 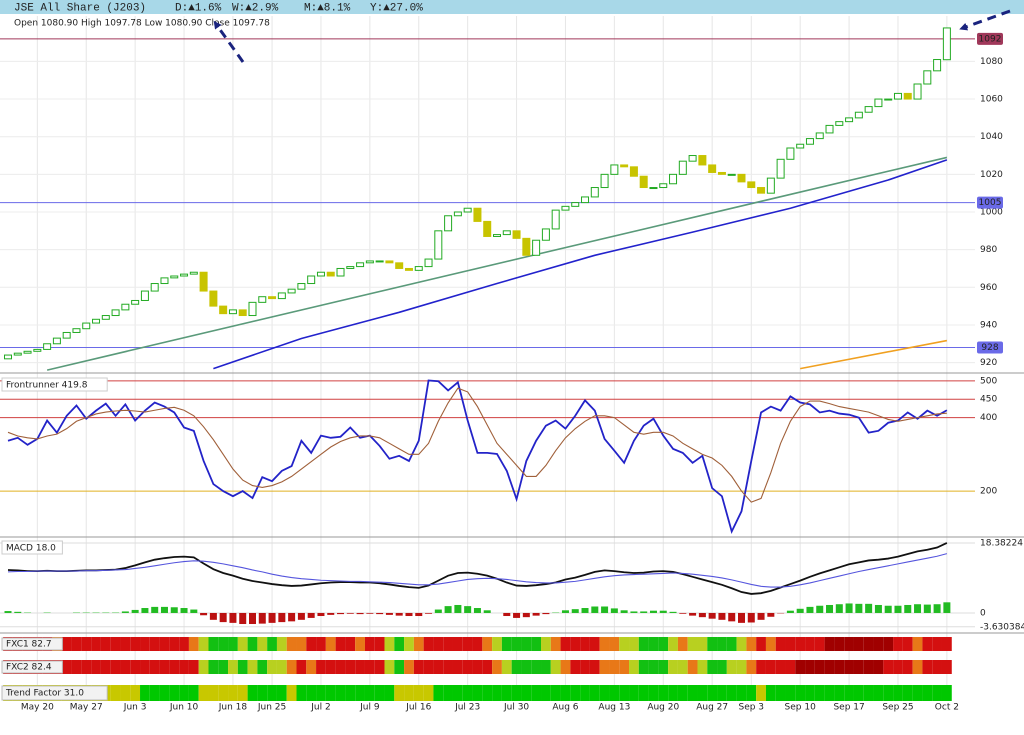 I want to click on panel-title: FXC2 82.4, so click(x=29, y=668).